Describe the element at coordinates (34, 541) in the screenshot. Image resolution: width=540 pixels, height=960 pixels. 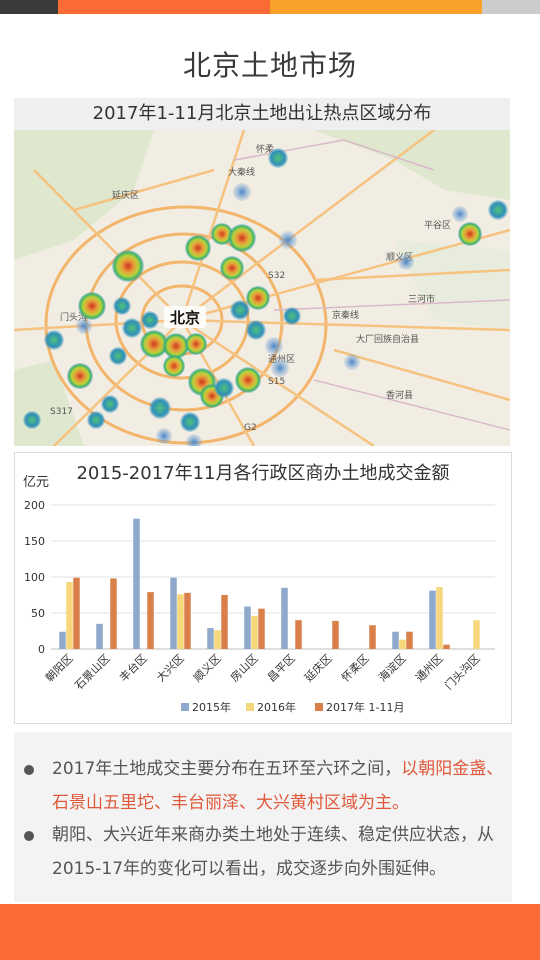
I see `y-tick-label: 150` at that location.